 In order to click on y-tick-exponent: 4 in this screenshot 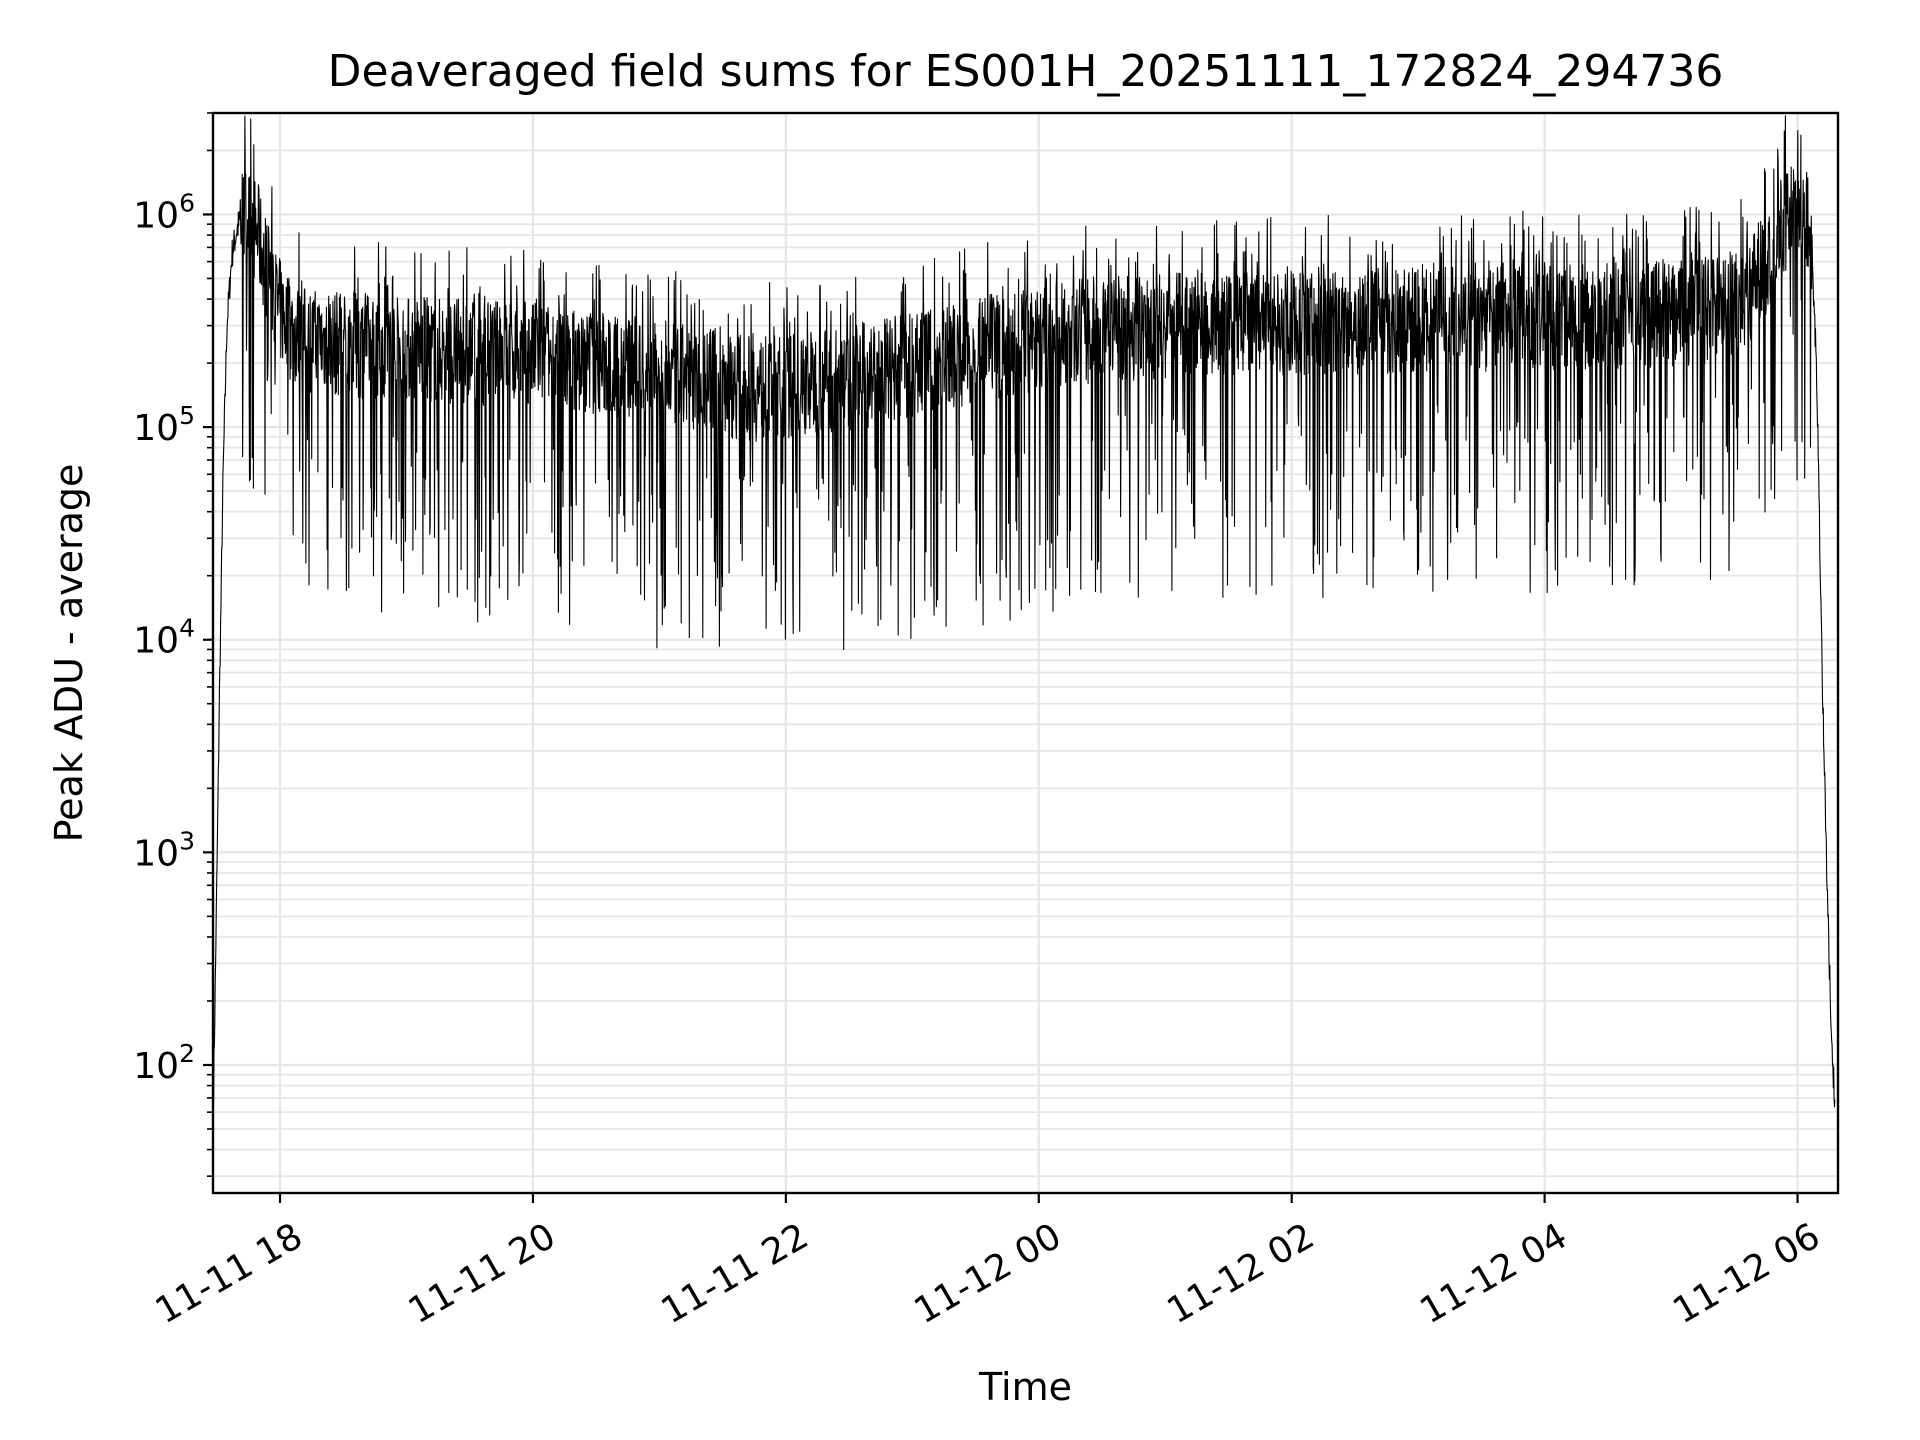, I will do `click(187, 628)`.